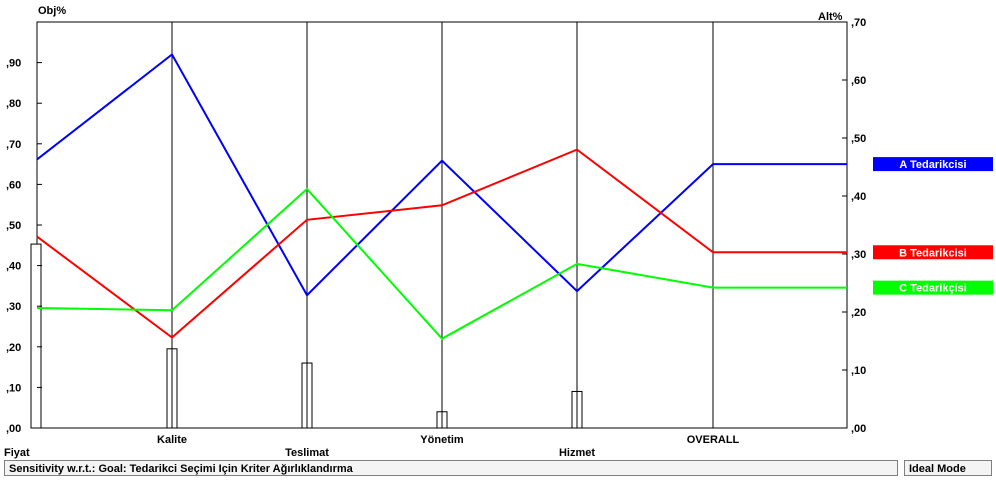  I want to click on left-tick-label: ,80, so click(13, 104).